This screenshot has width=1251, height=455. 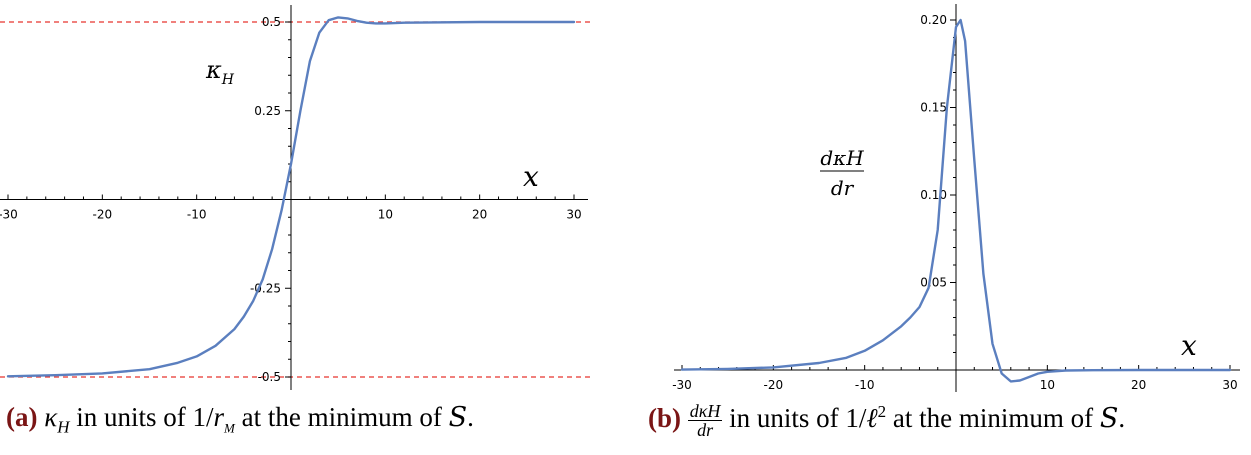 What do you see at coordinates (933, 283) in the screenshot?
I see `y-tick-label: 0.05` at bounding box center [933, 283].